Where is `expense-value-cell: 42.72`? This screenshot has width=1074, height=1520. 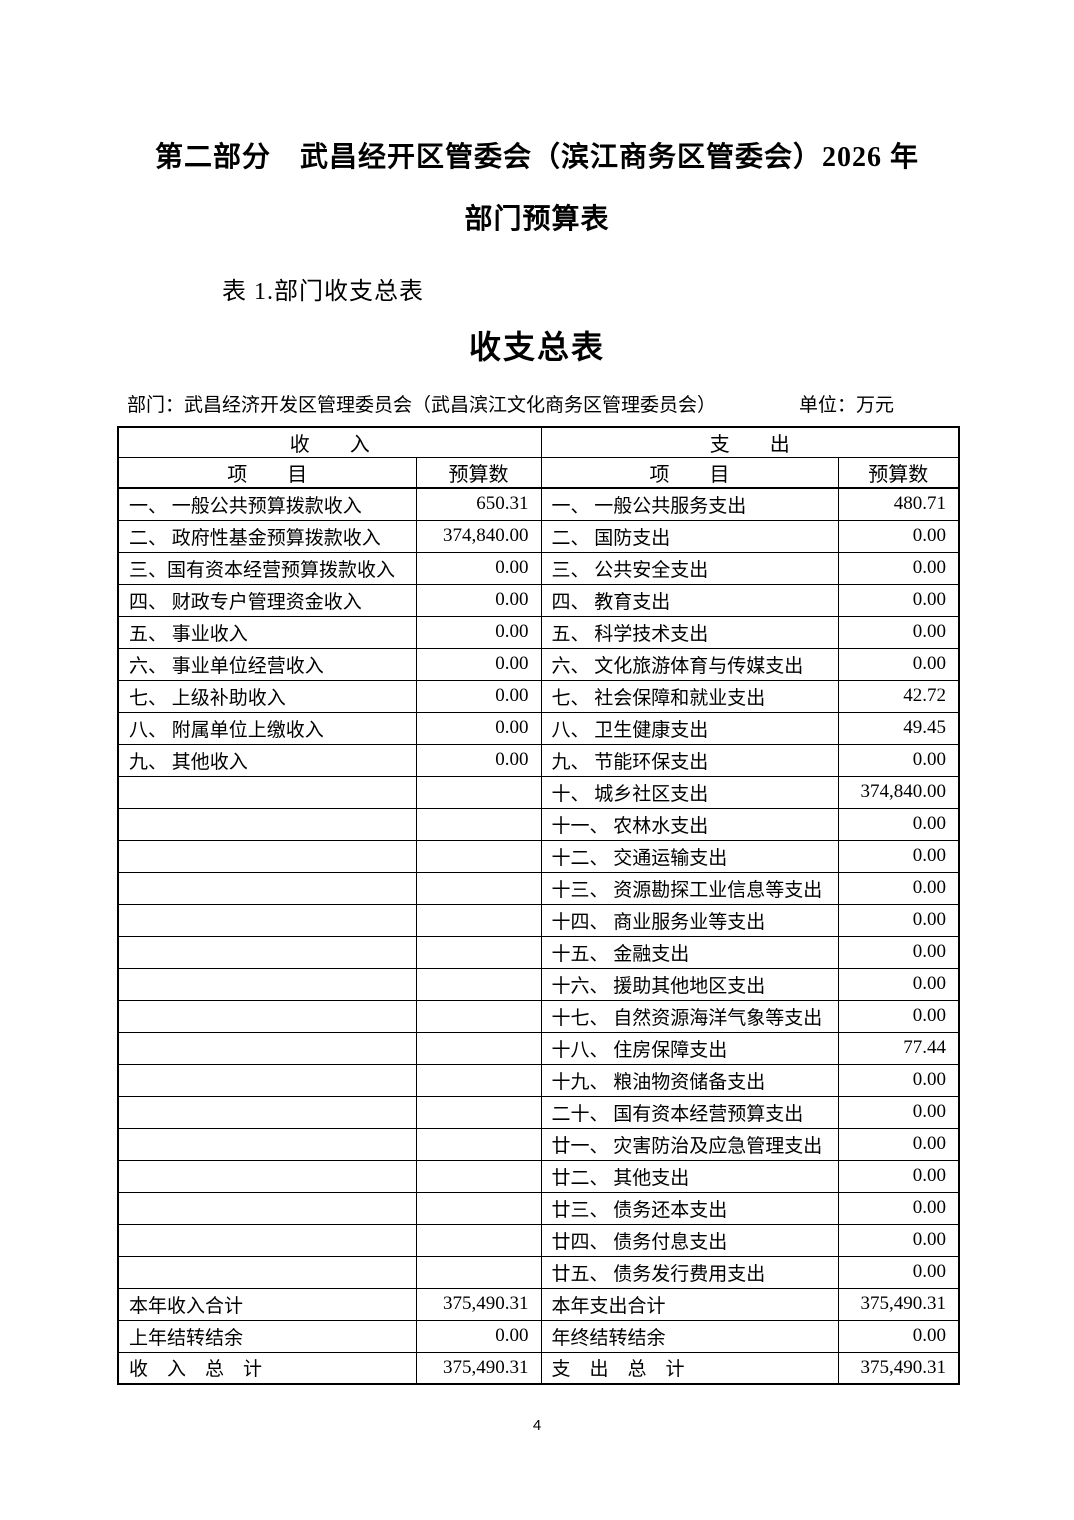 expense-value-cell: 42.72 is located at coordinates (898, 696).